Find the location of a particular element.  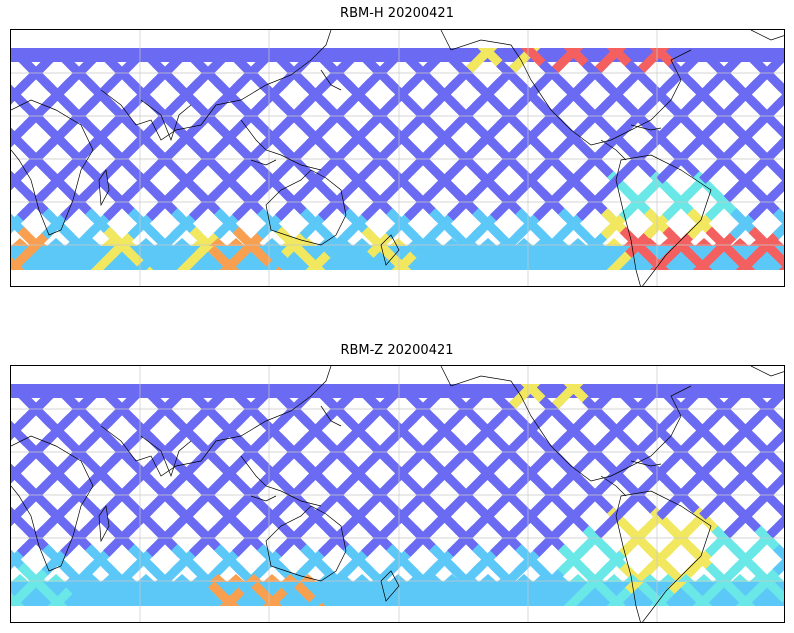

panel-1-title: RBM-H 20200421 is located at coordinates (397, 13).